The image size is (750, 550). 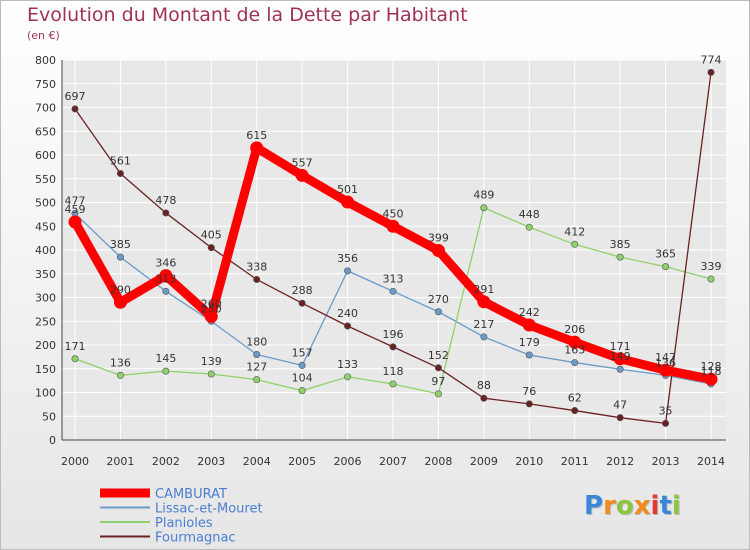 What do you see at coordinates (45, 179) in the screenshot?
I see `y-tick-label: 550` at bounding box center [45, 179].